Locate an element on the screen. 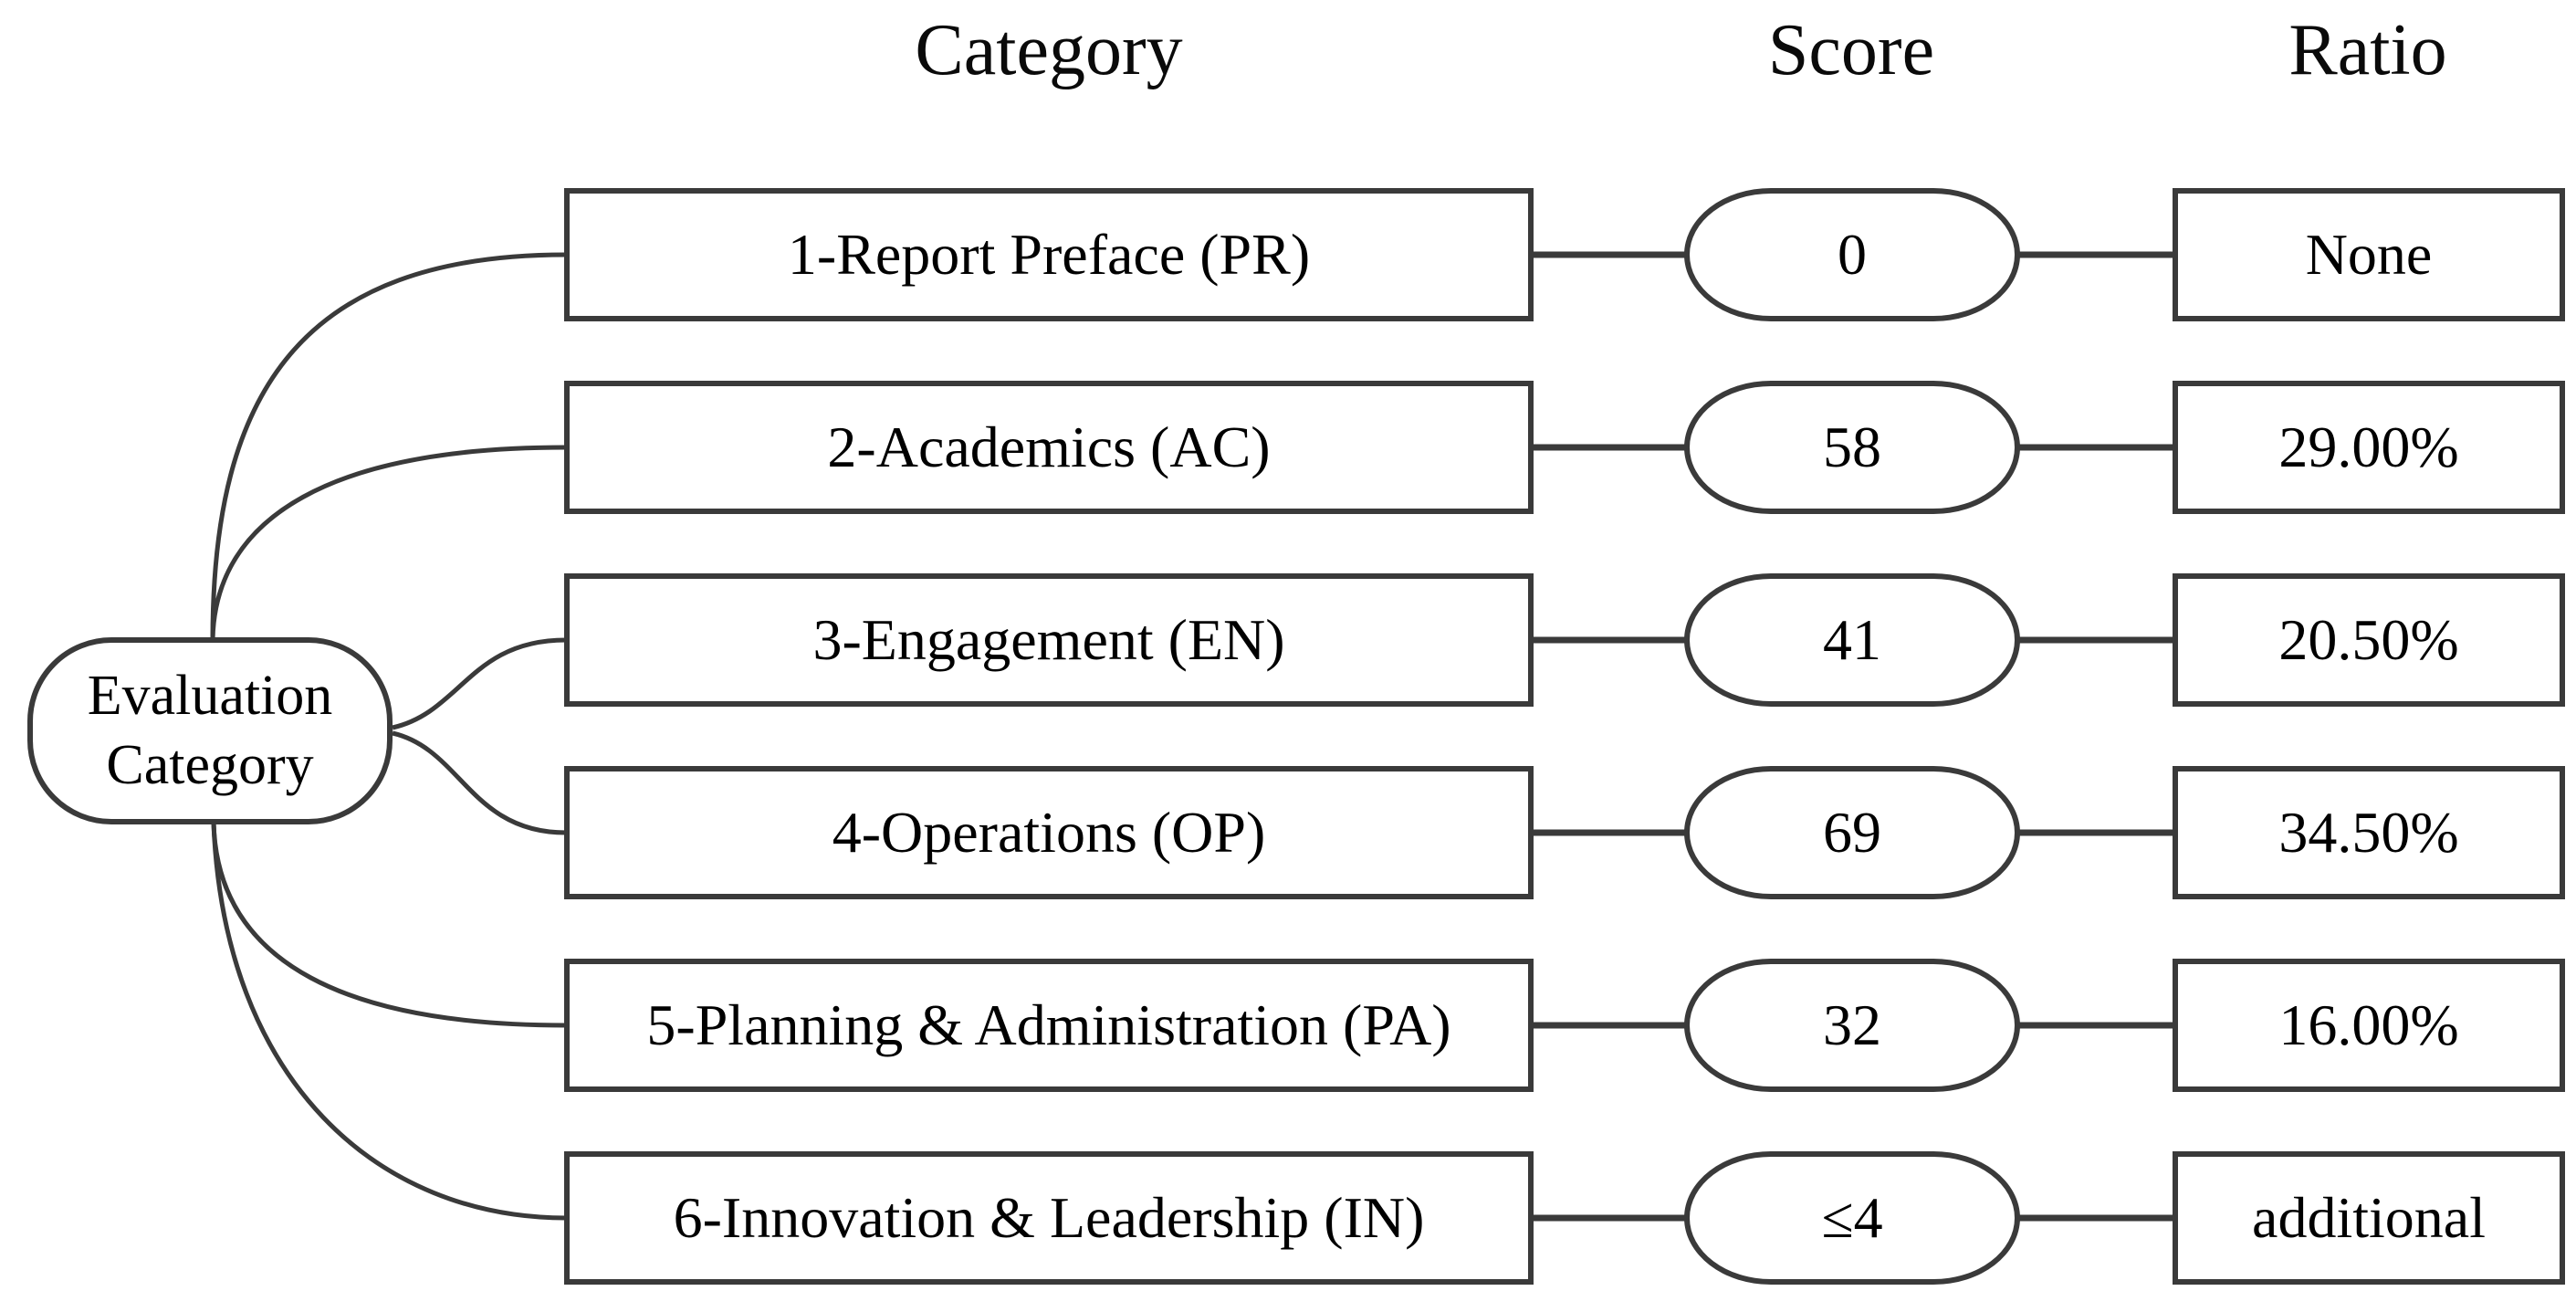 The image size is (2576, 1312). root-node-evaluation-category: Evaluation Category is located at coordinates (210, 730).